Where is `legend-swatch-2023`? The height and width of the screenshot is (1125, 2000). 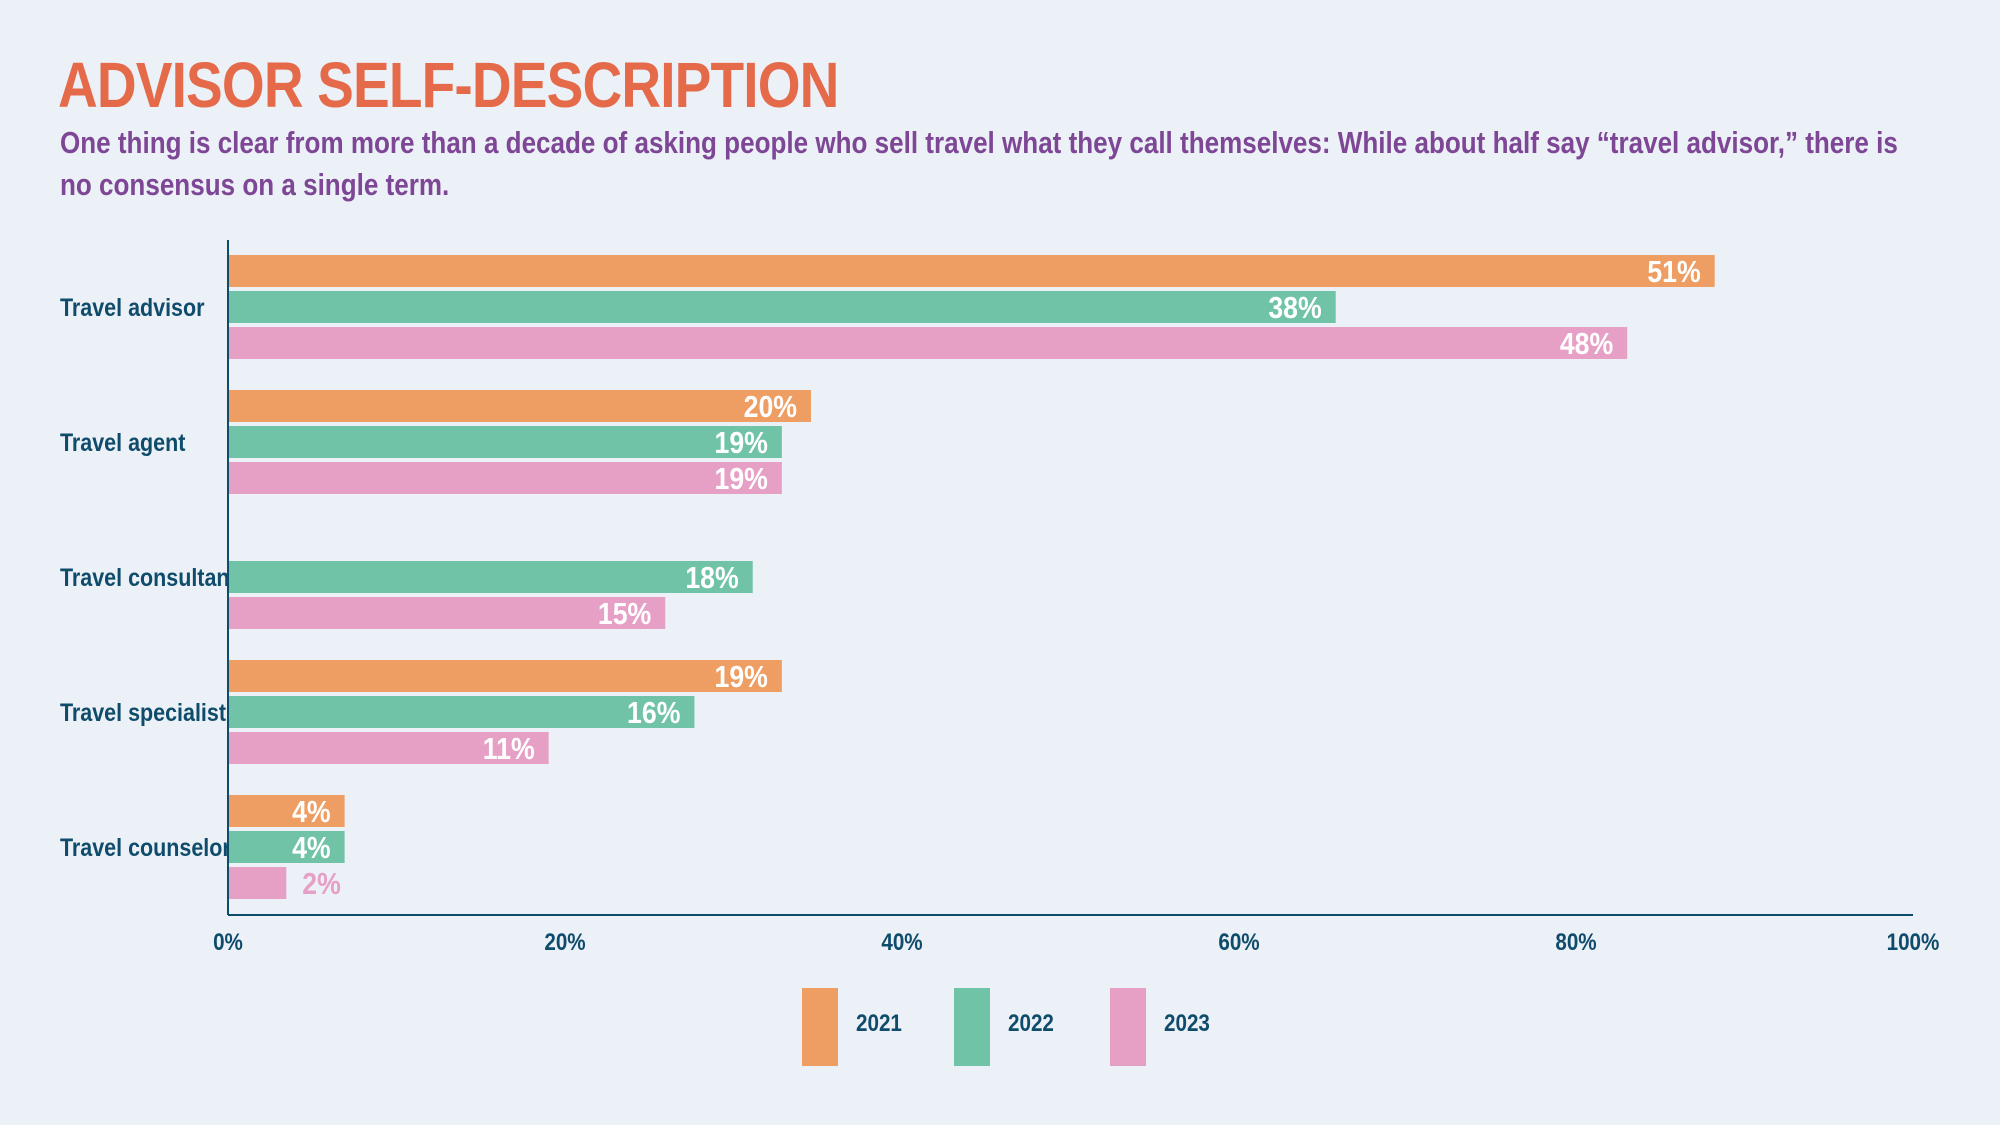
legend-swatch-2023 is located at coordinates (1128, 1027).